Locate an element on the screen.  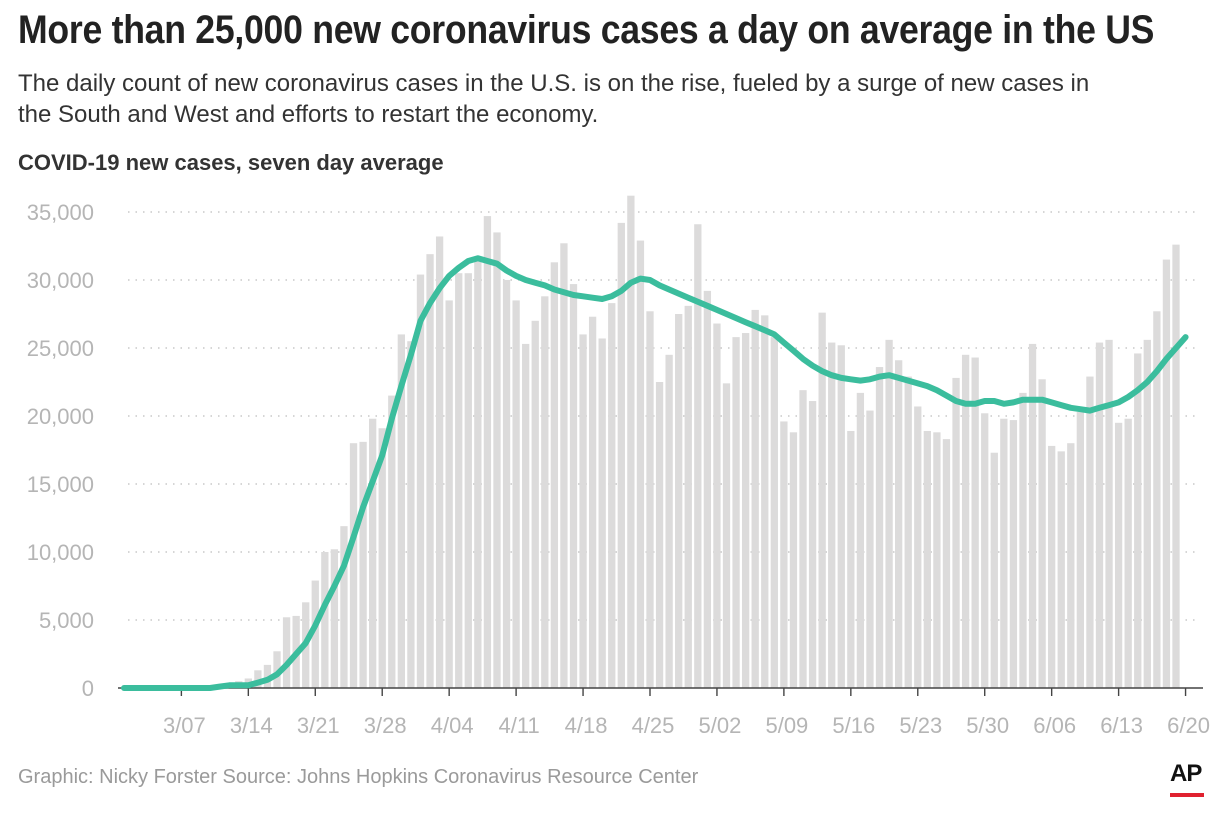
x-tick-label: 4/11 is located at coordinates (519, 725).